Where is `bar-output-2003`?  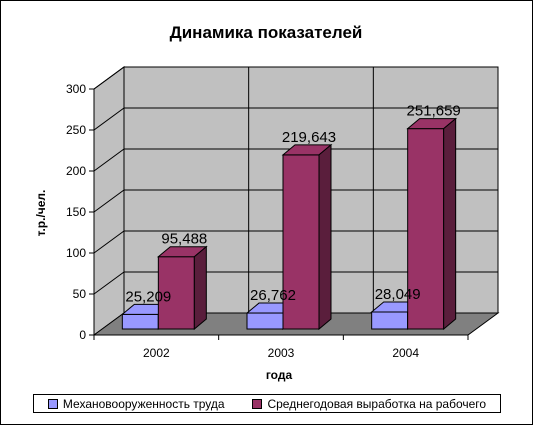
bar-output-2003 is located at coordinates (307, 237).